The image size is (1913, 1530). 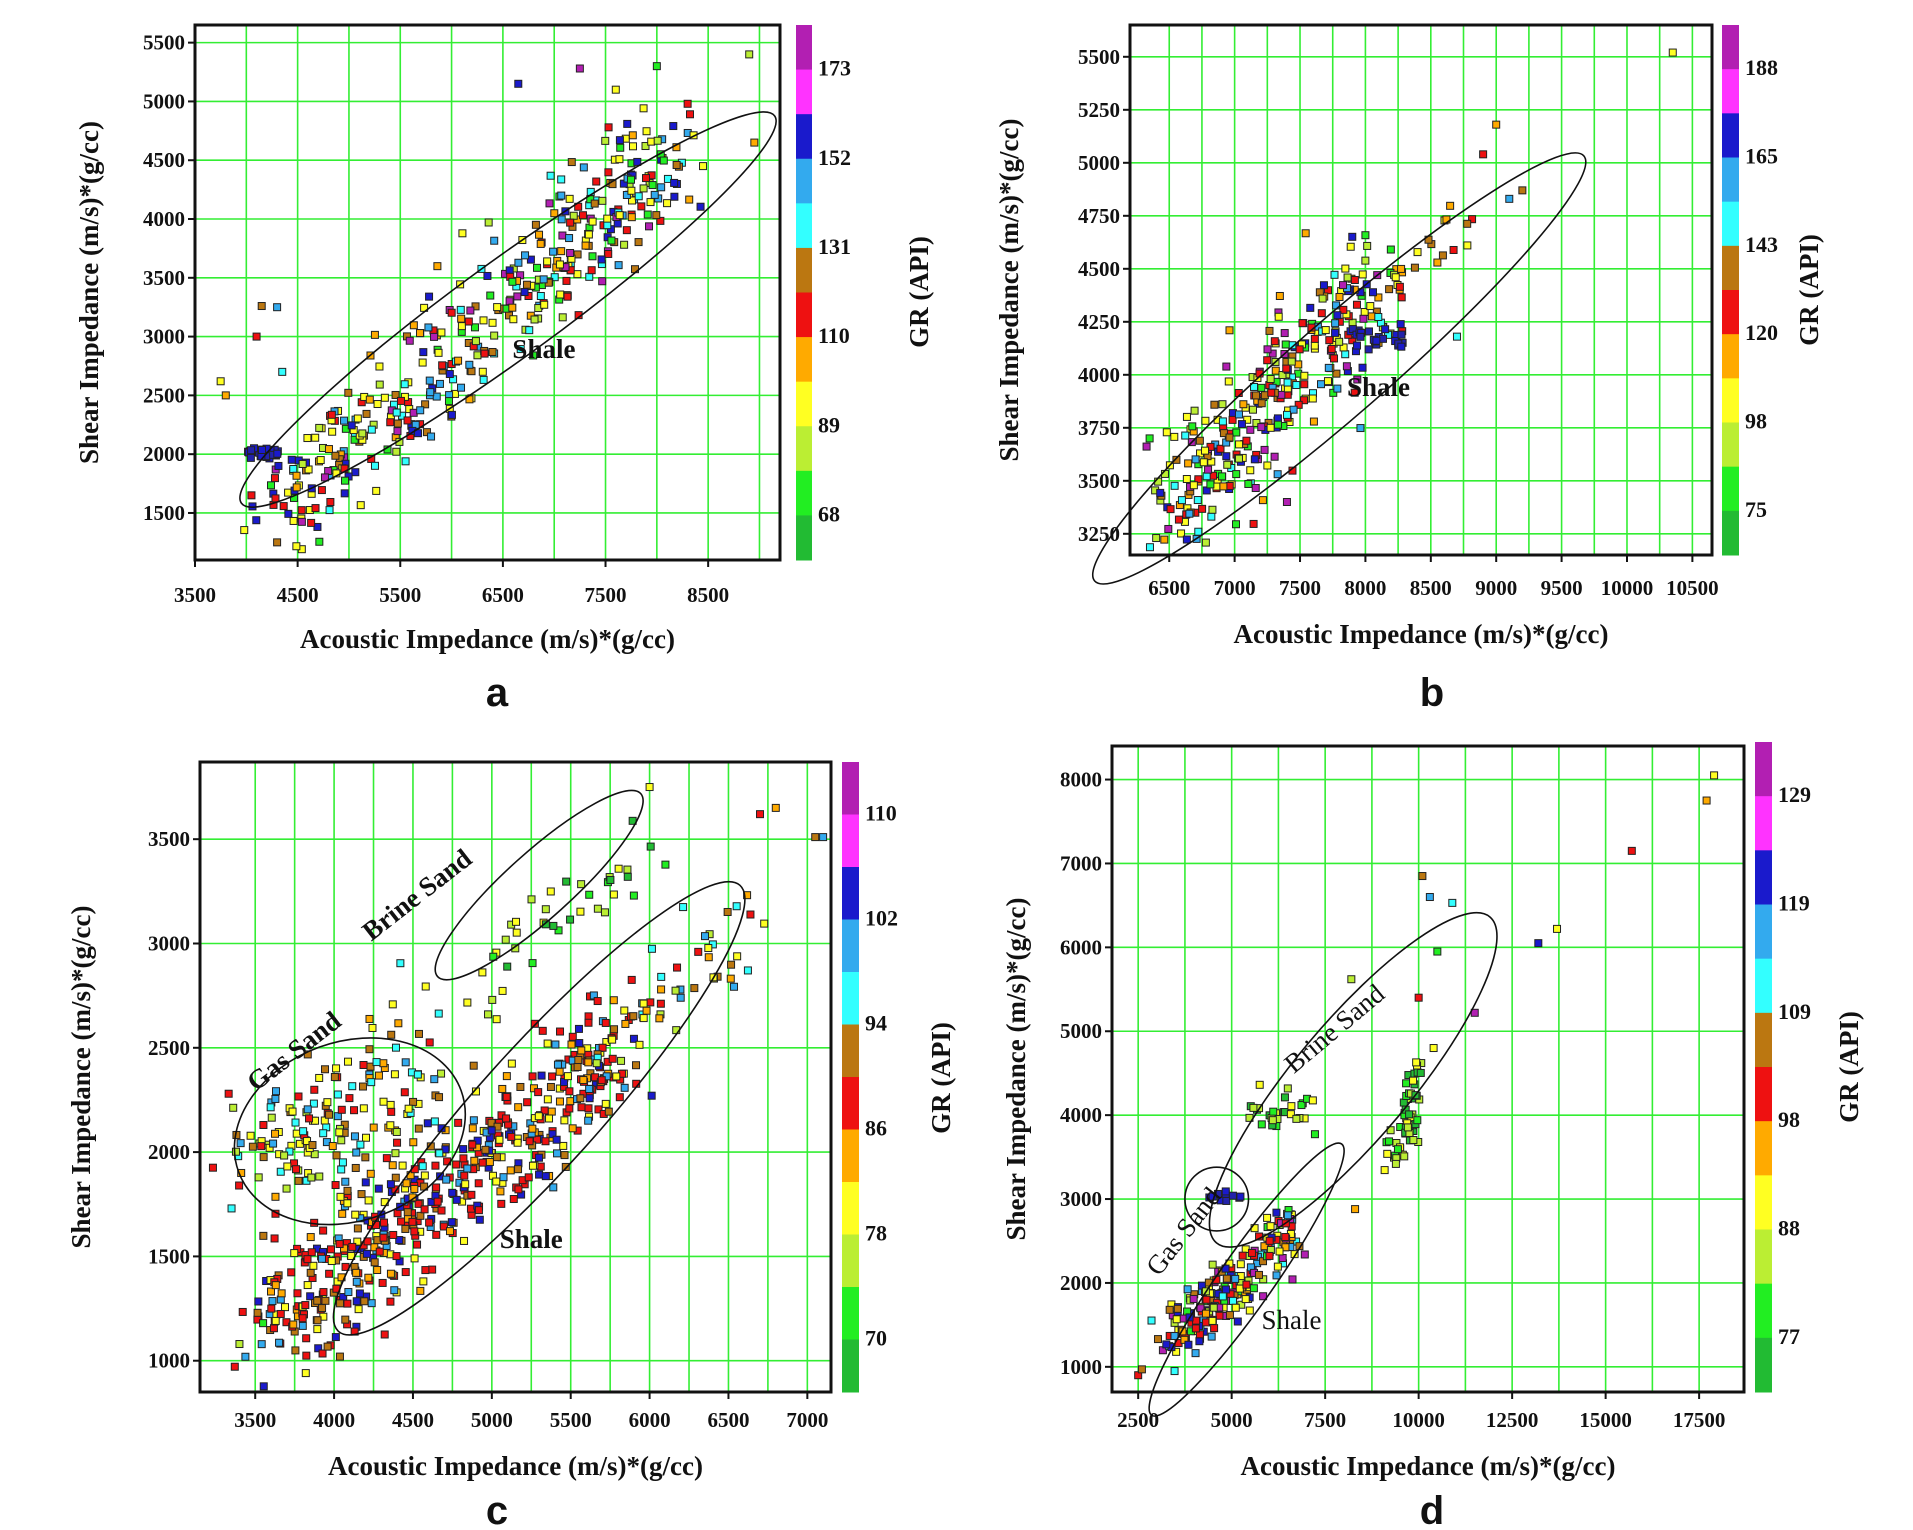 What do you see at coordinates (1339, 368) in the screenshot?
I see `cluster-ellipse` at bounding box center [1339, 368].